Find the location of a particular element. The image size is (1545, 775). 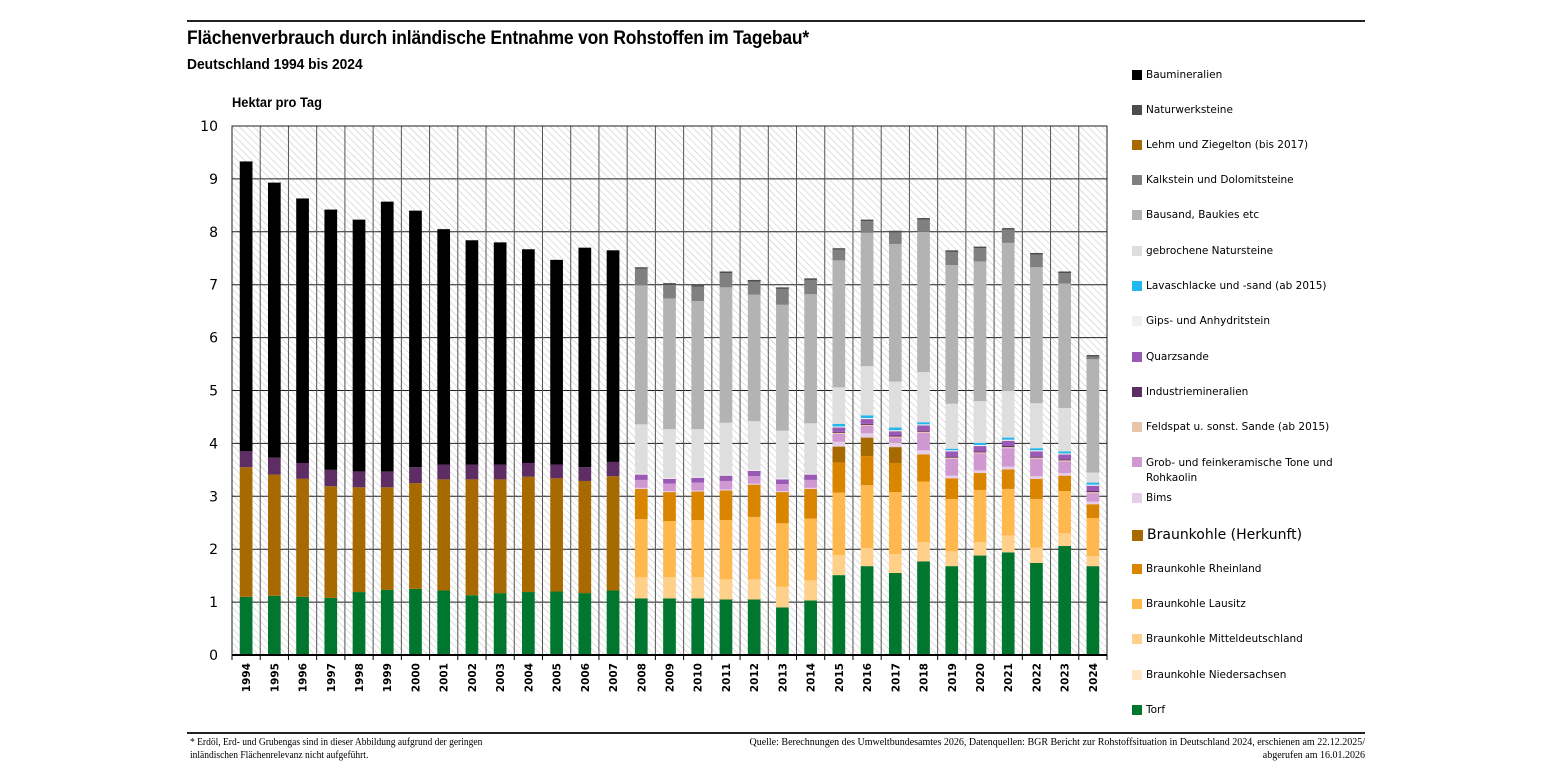

legend-item: Braunkohle (Herkunft) is located at coordinates (1217, 535).